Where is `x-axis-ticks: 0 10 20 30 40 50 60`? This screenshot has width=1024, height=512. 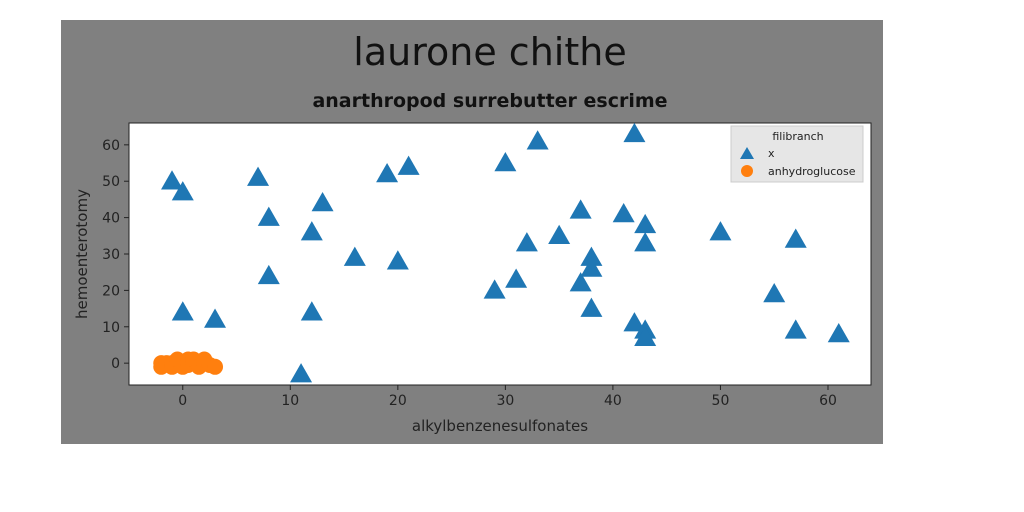 x-axis-ticks: 0 10 20 30 40 50 60 is located at coordinates (507, 397).